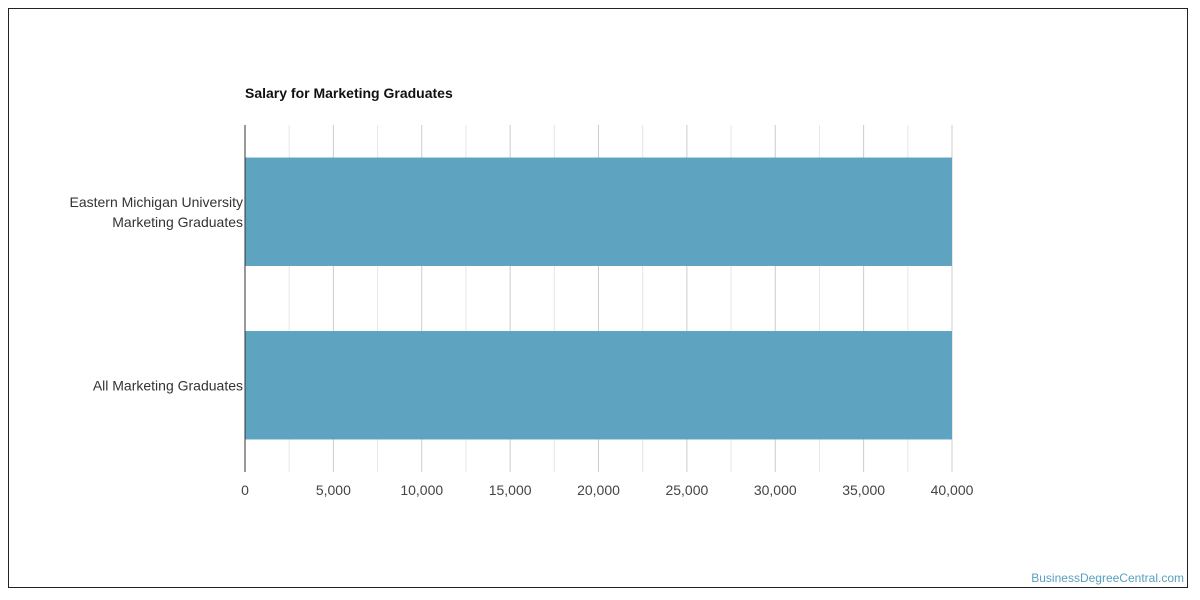 The height and width of the screenshot is (600, 1200). I want to click on watermark: BusinessDegreeCentral.com, so click(1107, 578).